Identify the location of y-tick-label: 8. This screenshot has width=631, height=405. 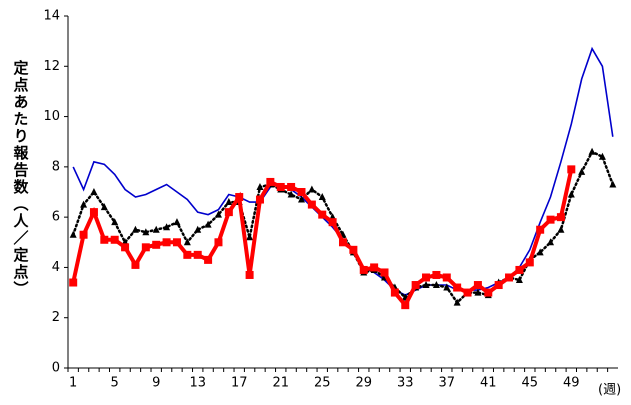
(56, 166).